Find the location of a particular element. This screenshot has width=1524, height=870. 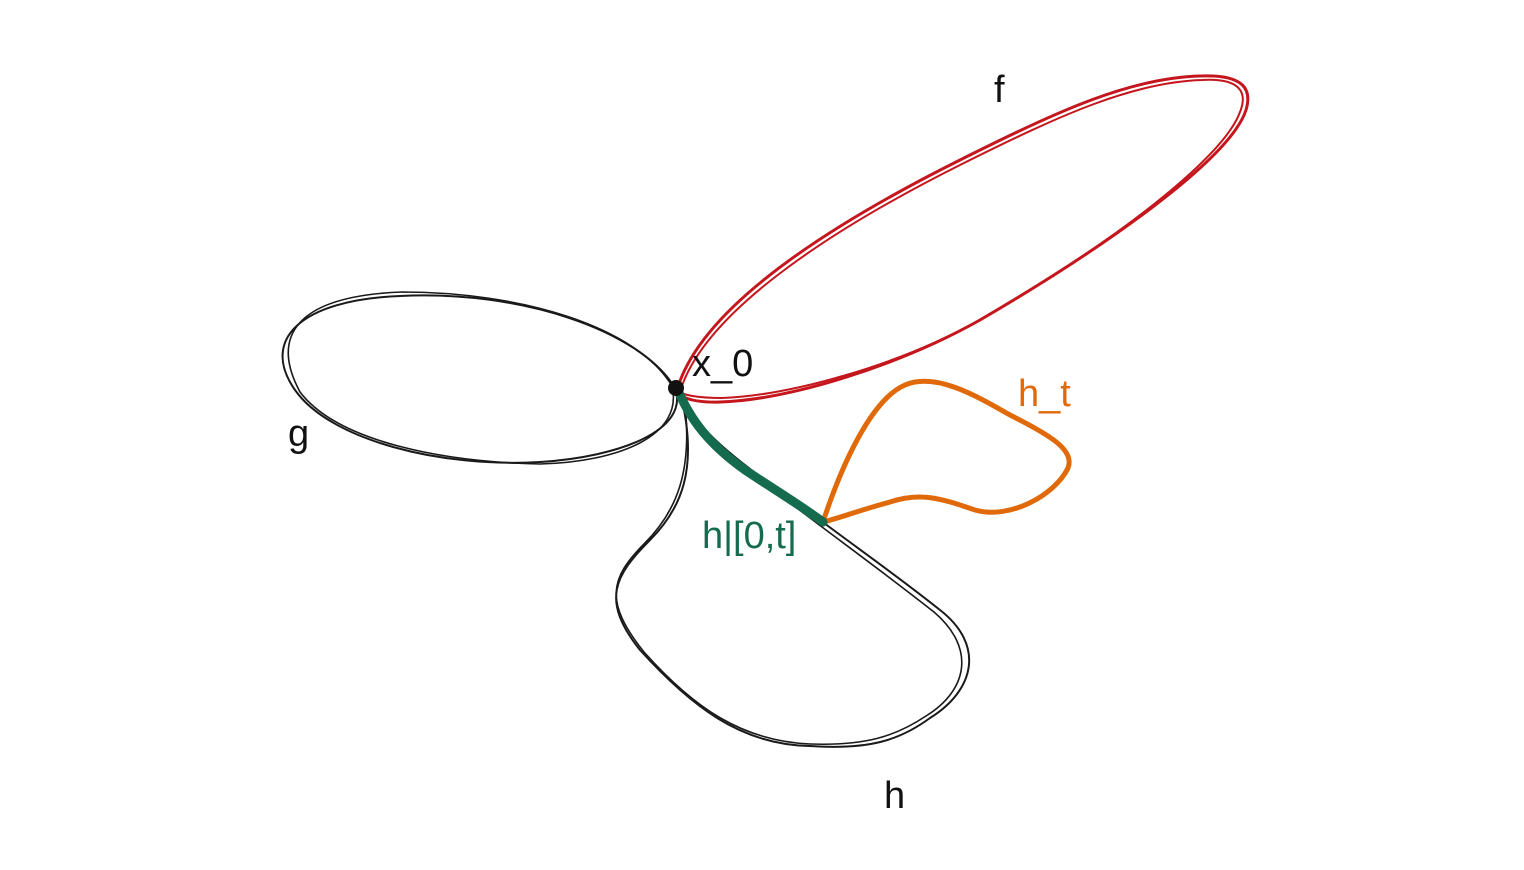

loop-h is located at coordinates (793, 569).